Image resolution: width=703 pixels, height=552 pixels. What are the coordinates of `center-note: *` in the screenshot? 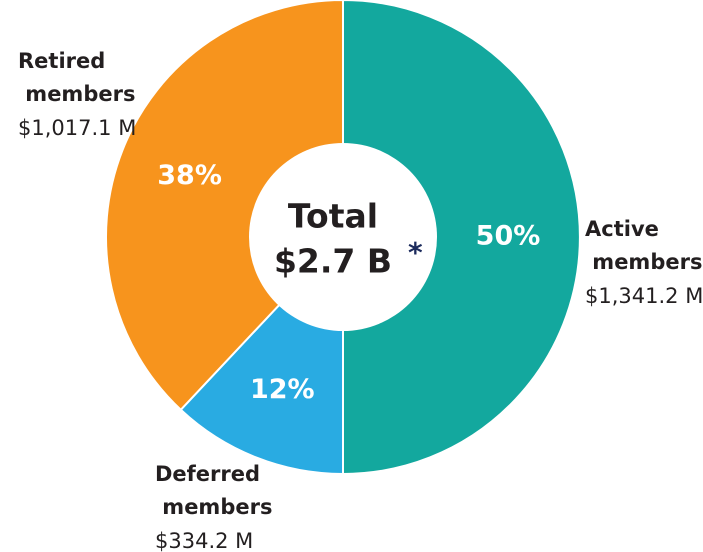 It's located at (415, 252).